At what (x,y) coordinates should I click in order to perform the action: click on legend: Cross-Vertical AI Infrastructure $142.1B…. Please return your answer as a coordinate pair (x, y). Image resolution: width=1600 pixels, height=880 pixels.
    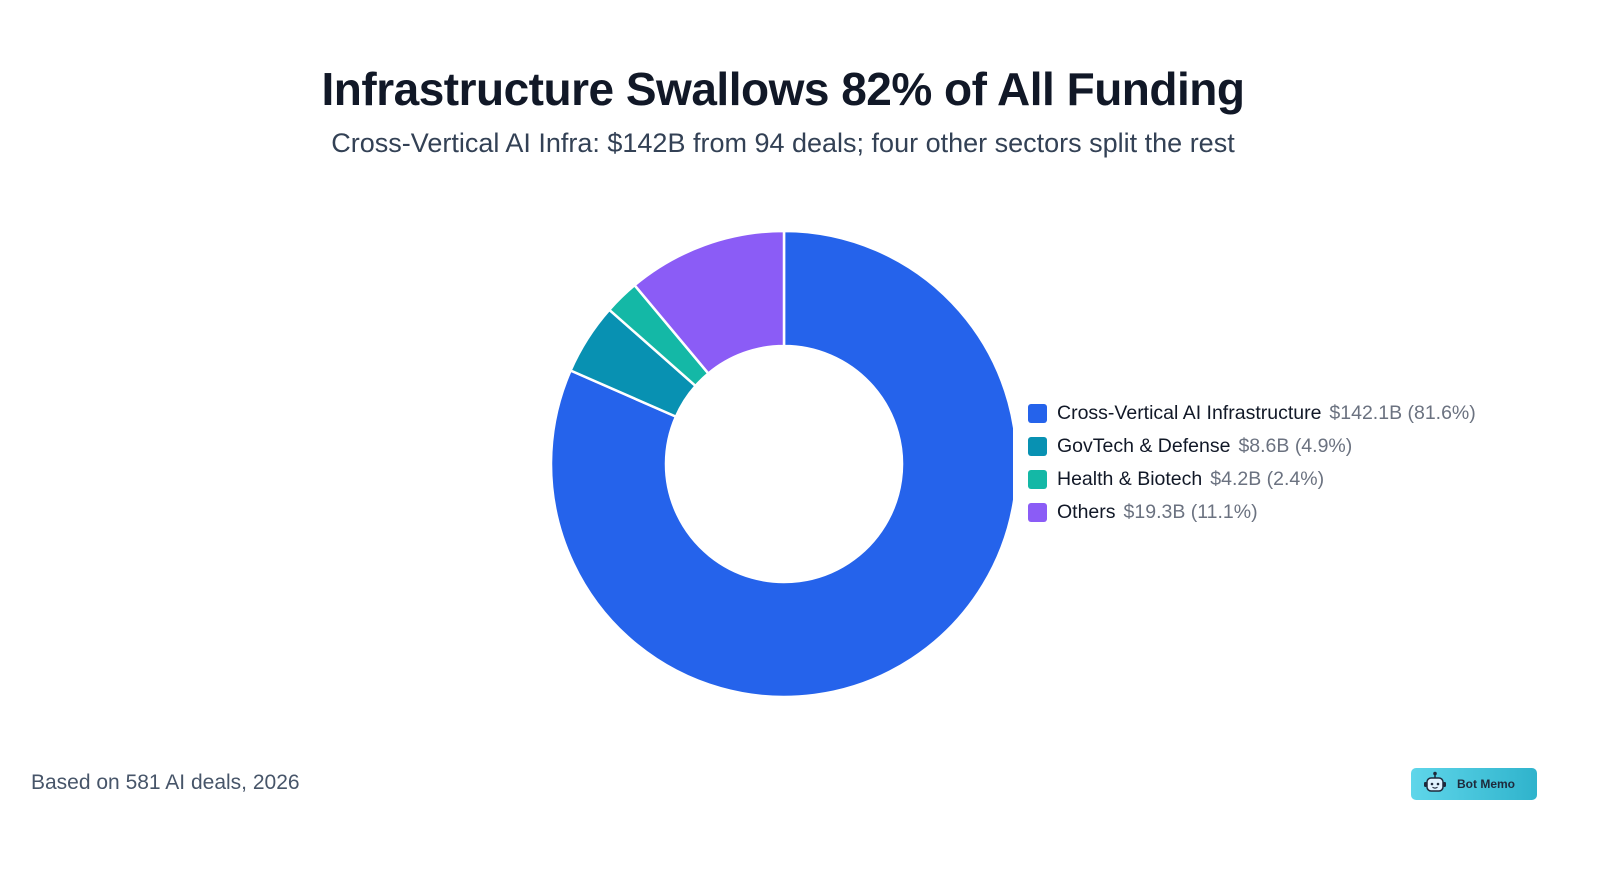
    Looking at the image, I should click on (1252, 463).